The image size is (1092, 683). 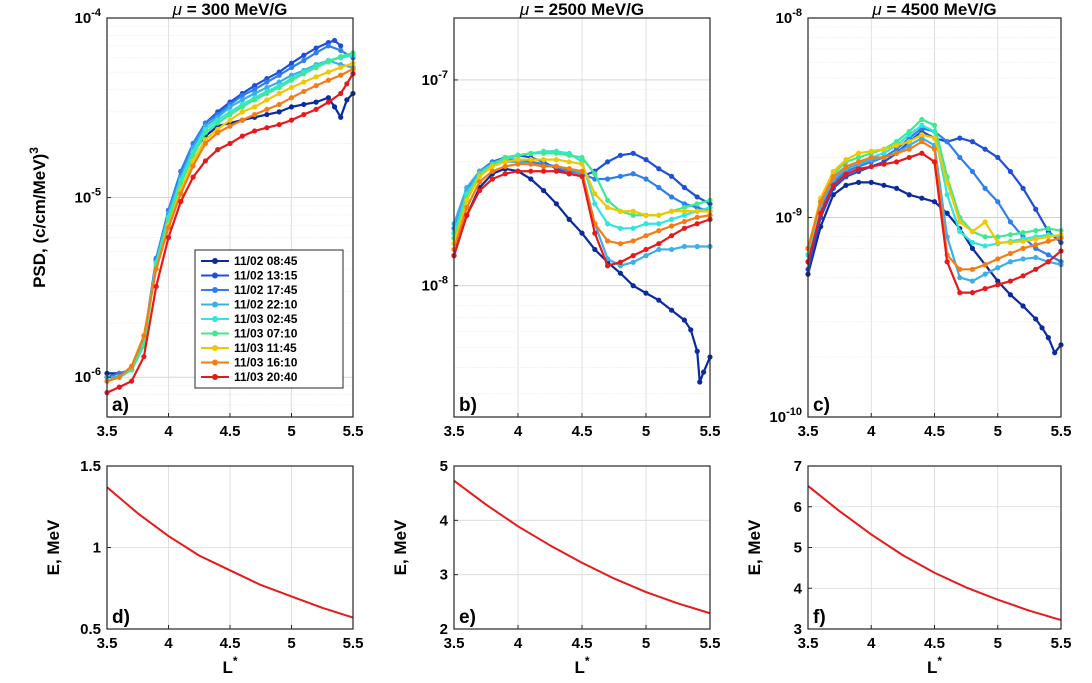 I want to click on legend-label: 11/03 07:10, so click(x=266, y=334).